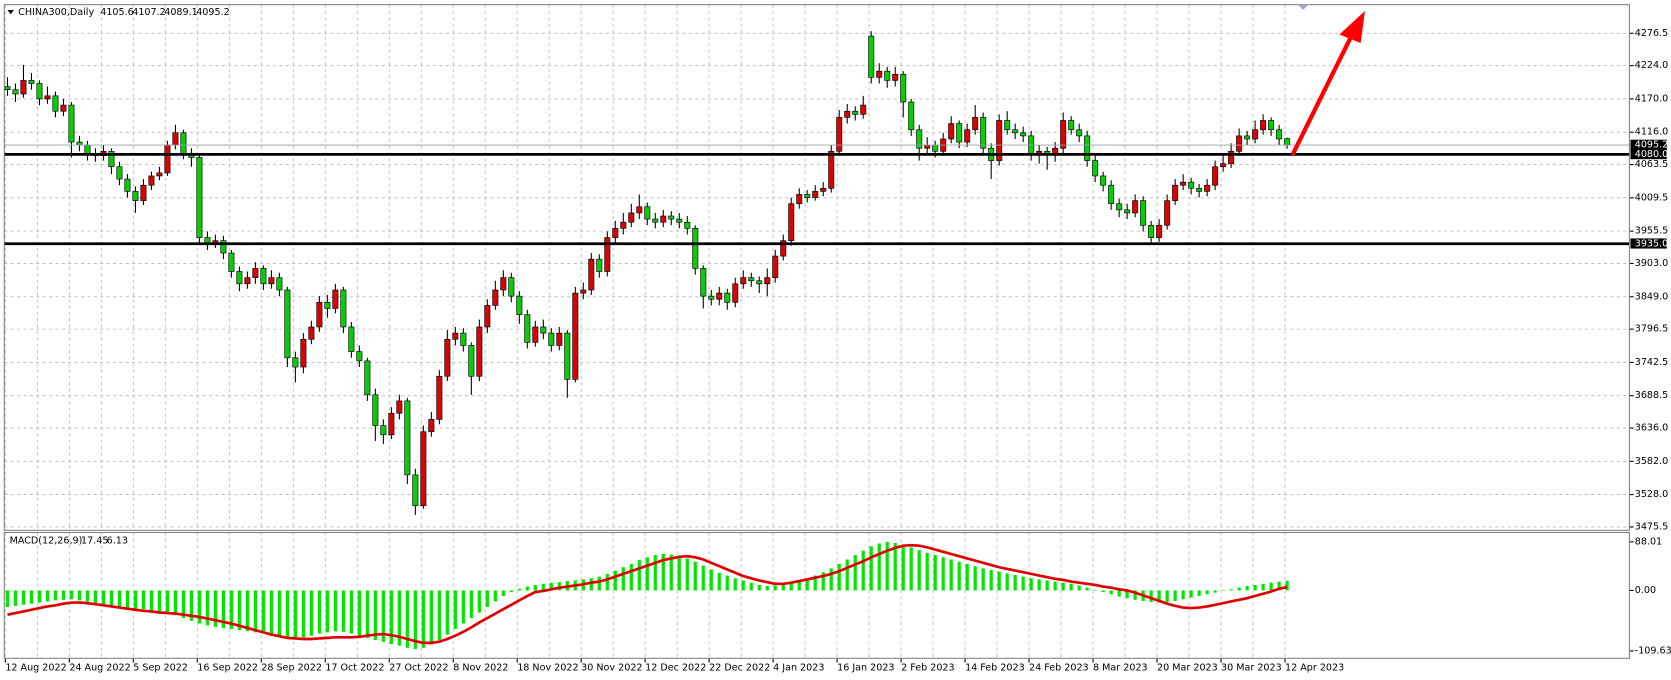  What do you see at coordinates (10, 12) in the screenshot?
I see `menu-triangle` at bounding box center [10, 12].